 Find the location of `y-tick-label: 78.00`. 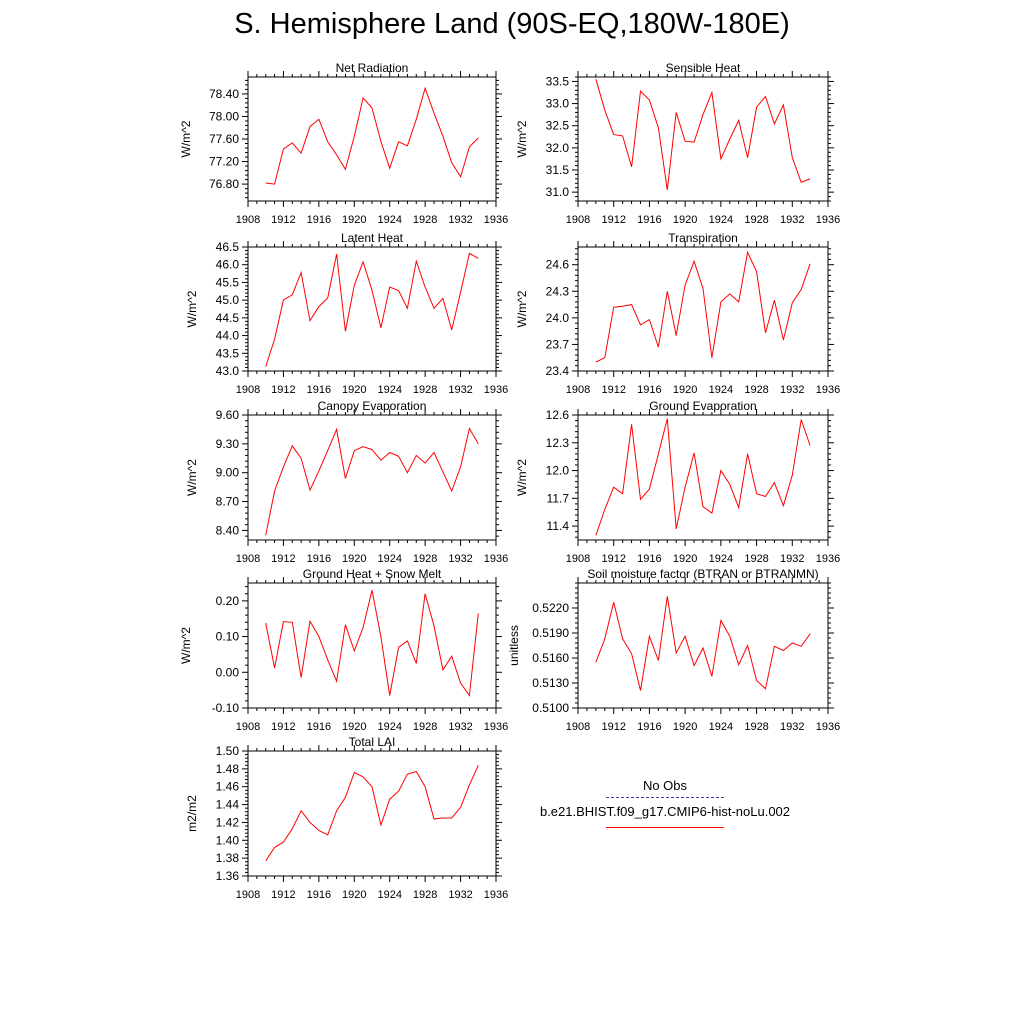

y-tick-label: 78.00 is located at coordinates (224, 116).